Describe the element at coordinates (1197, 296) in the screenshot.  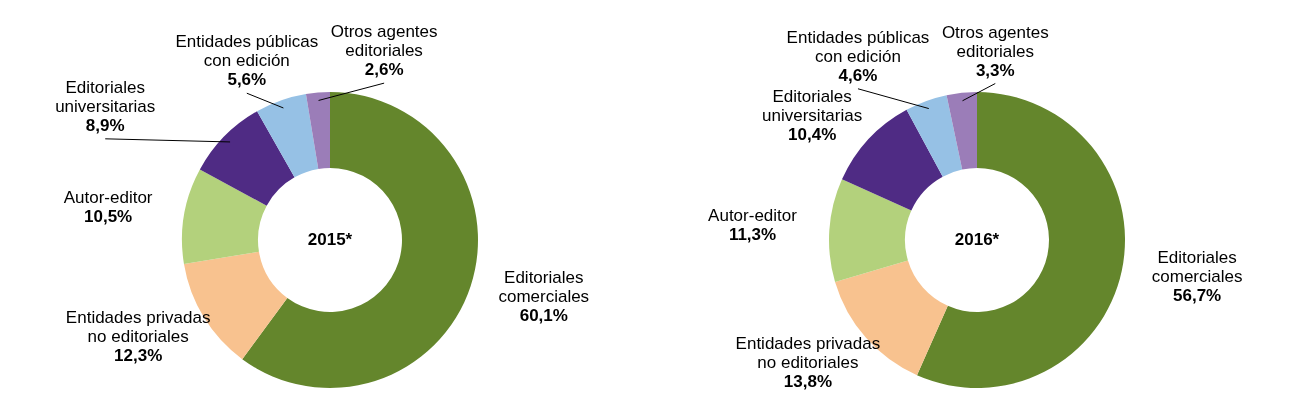
I see `data-label: 56,7%` at that location.